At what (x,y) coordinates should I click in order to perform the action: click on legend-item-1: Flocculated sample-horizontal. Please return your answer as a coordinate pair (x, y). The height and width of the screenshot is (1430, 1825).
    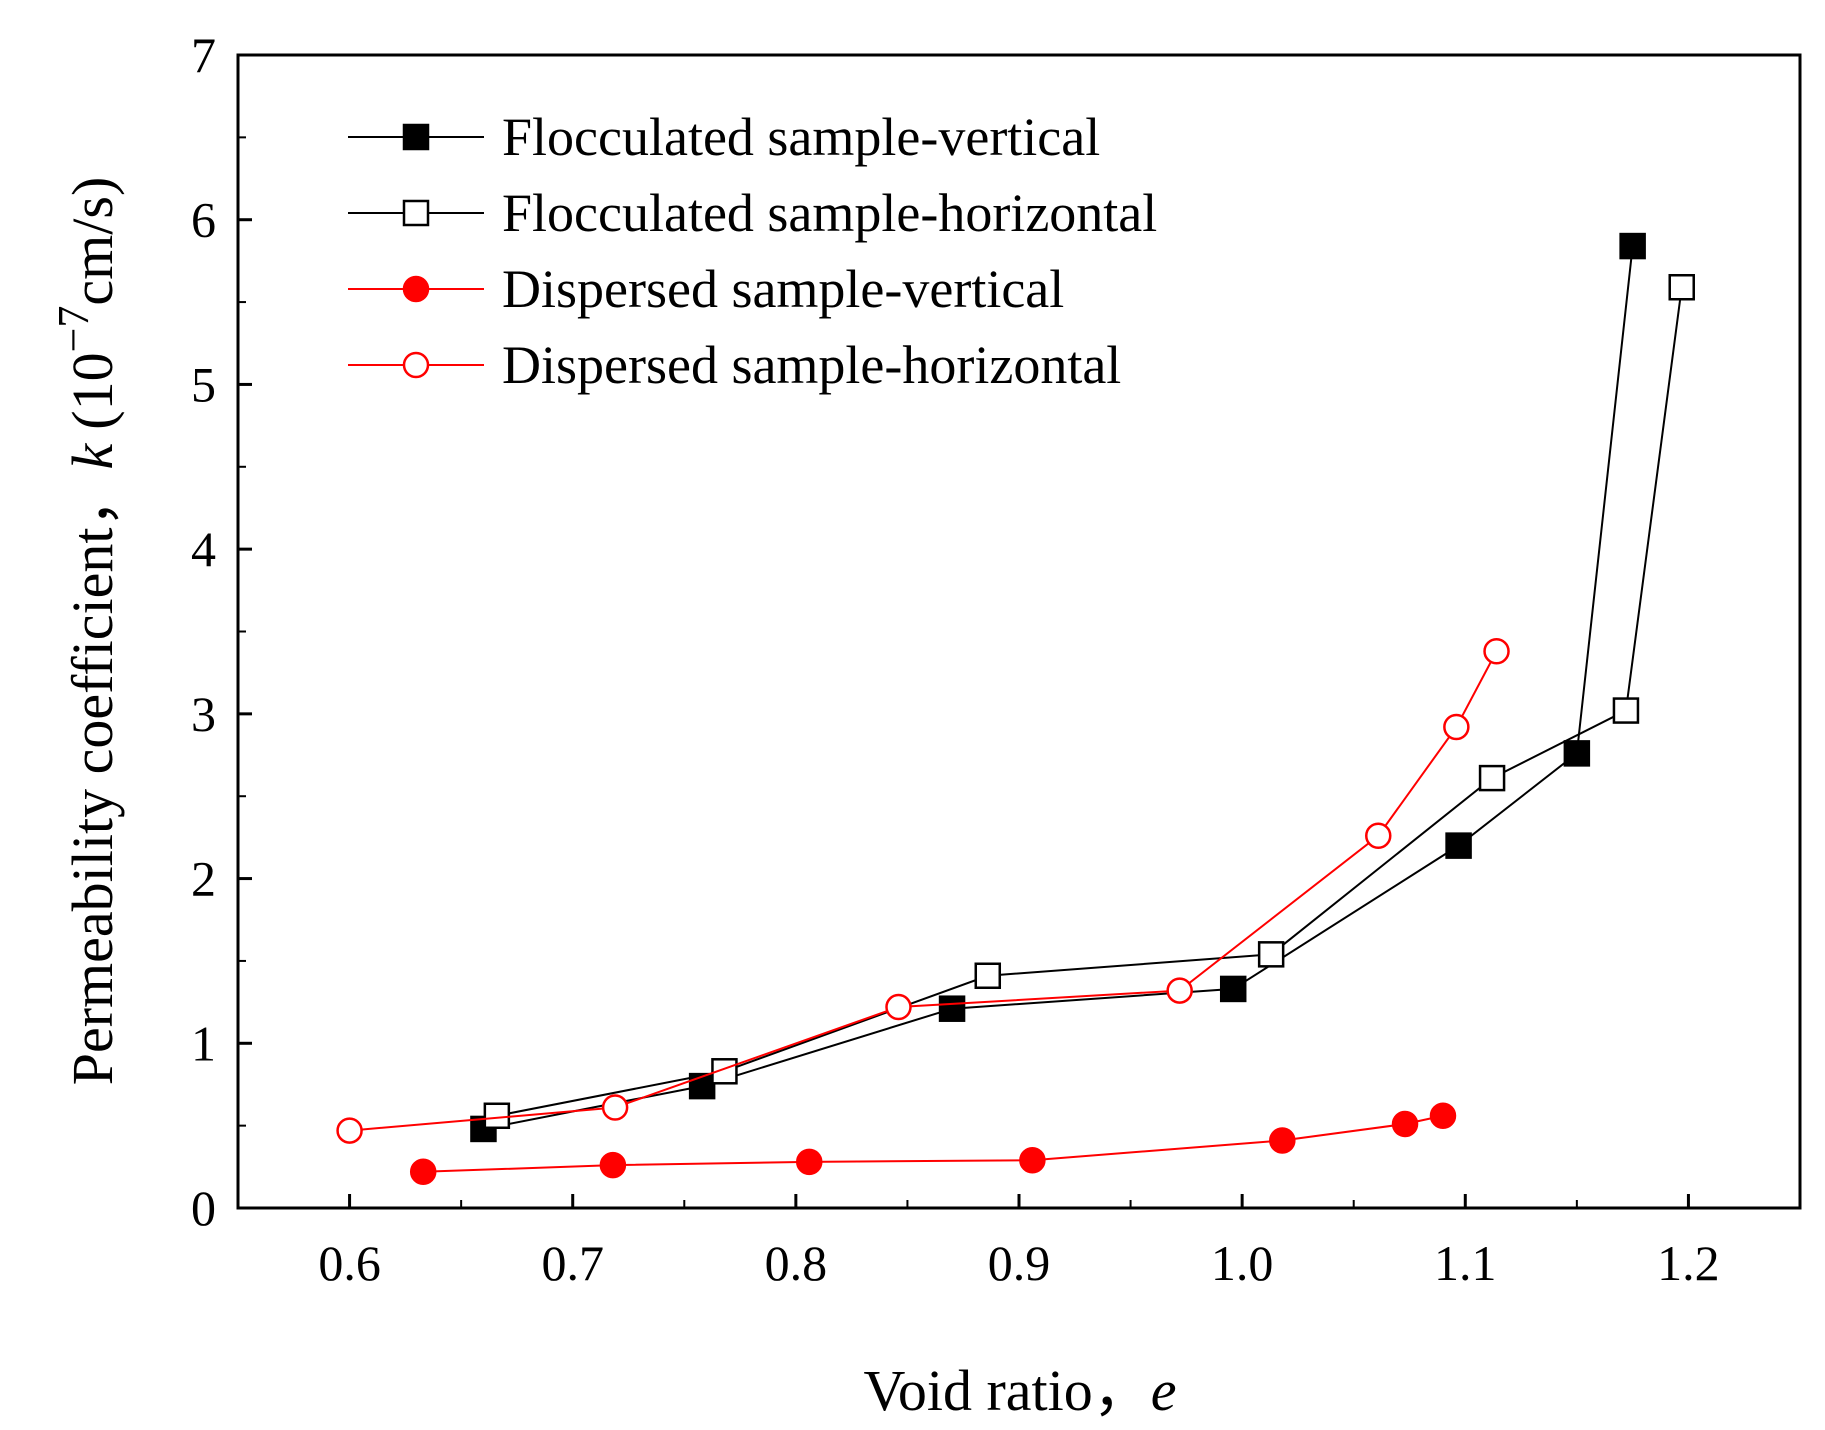
    Looking at the image, I should click on (752, 213).